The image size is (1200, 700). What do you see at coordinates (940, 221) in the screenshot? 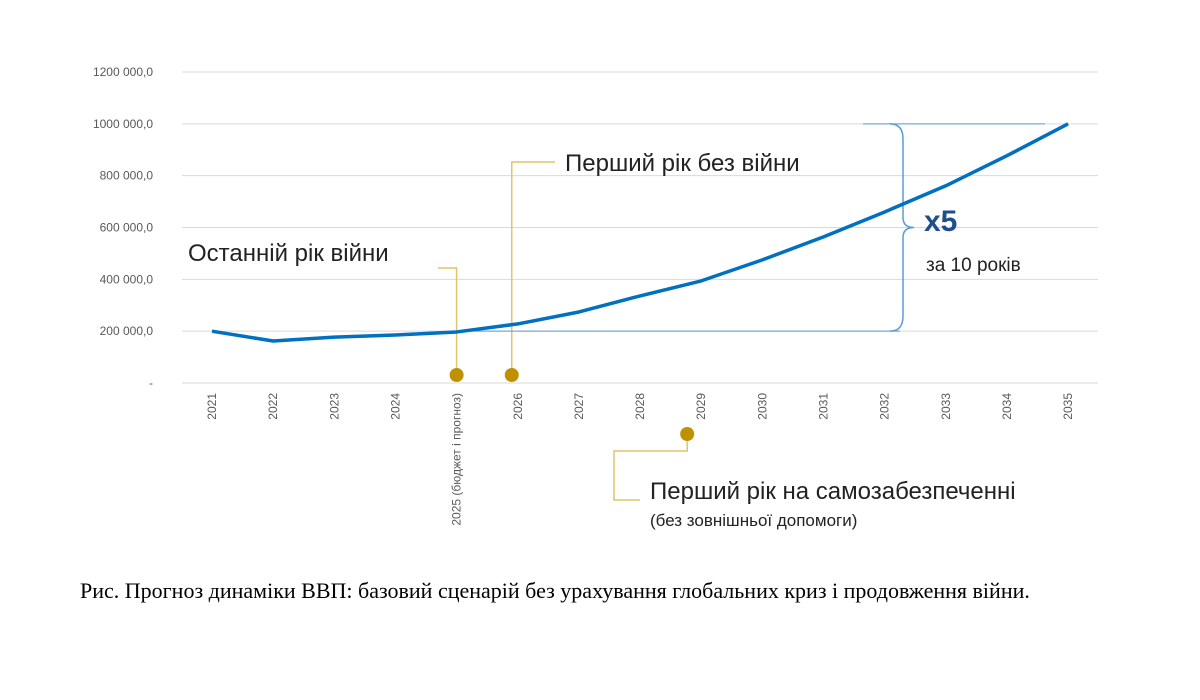
I see `growth-multiplier: x5` at bounding box center [940, 221].